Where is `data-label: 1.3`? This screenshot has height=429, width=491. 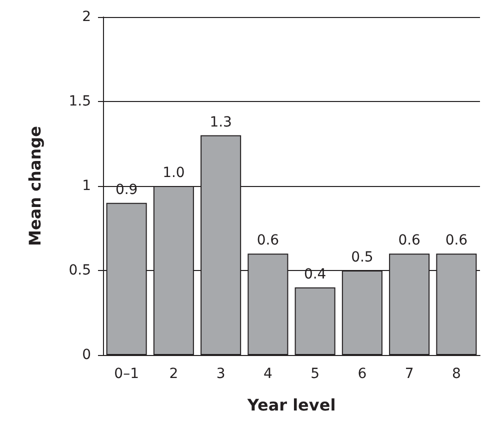 data-label: 1.3 is located at coordinates (221, 122).